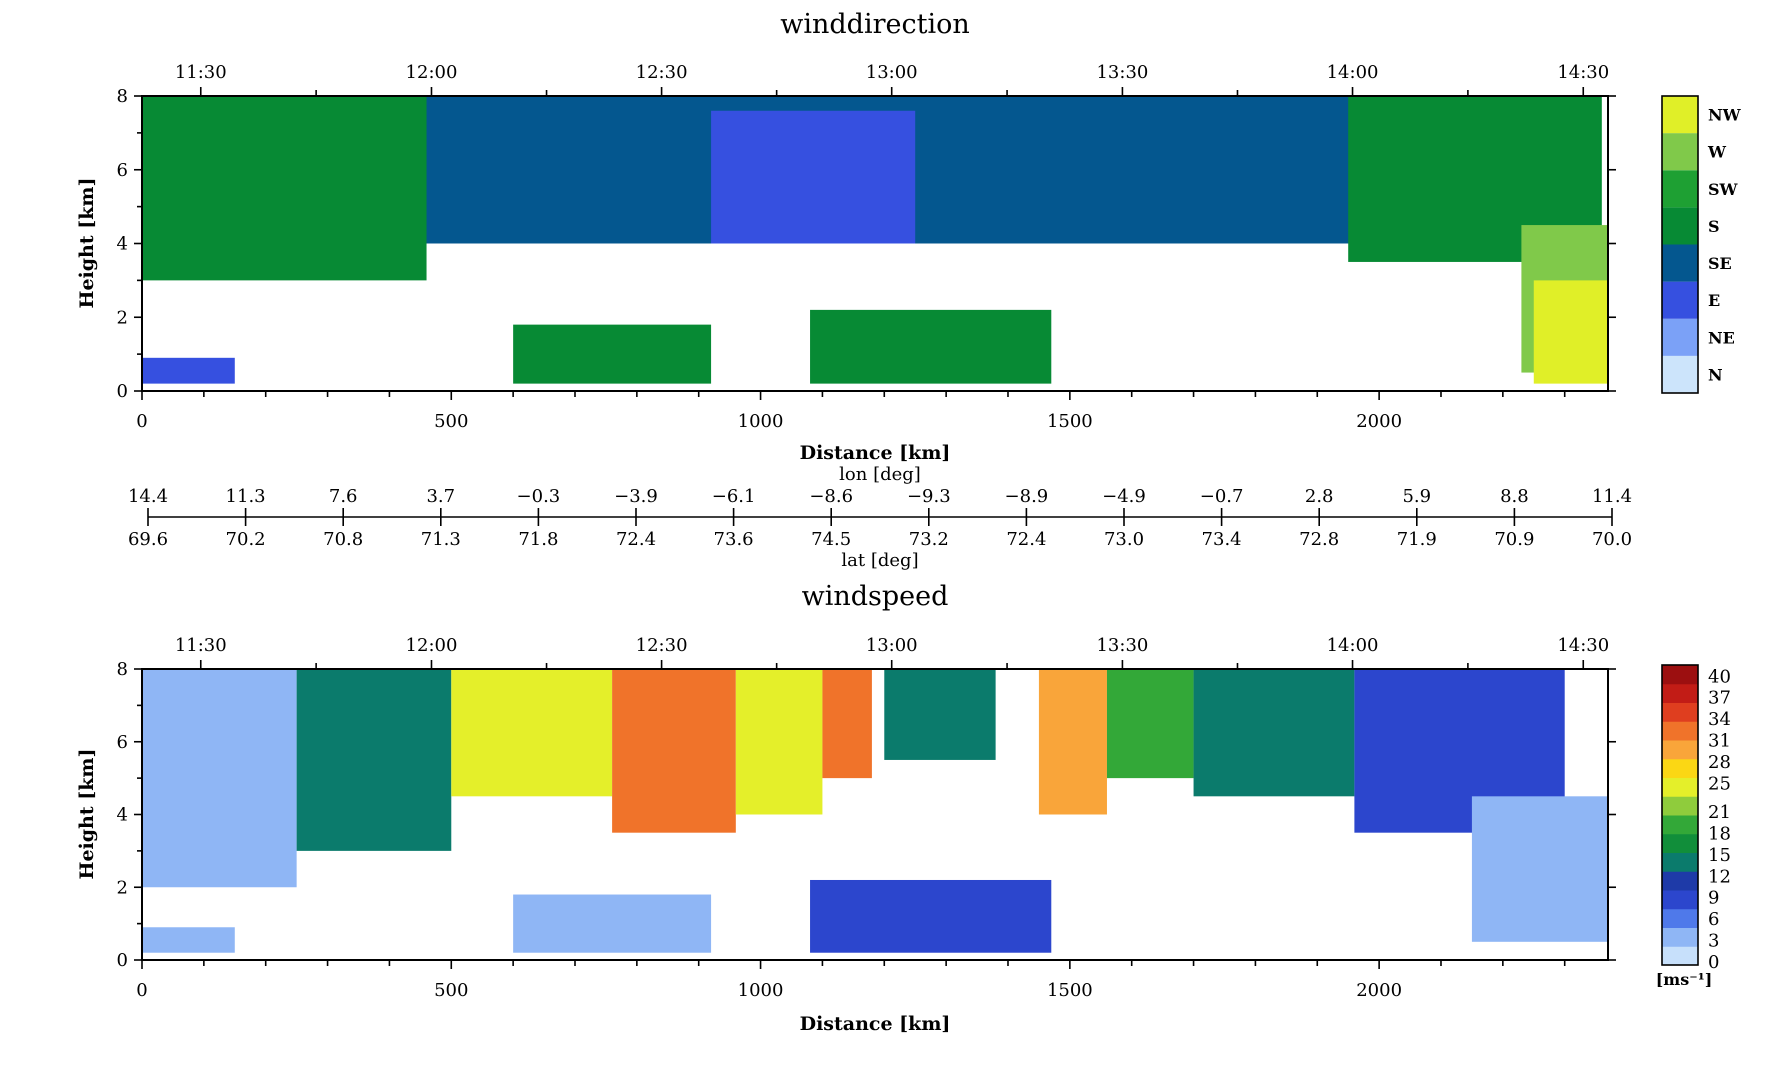 Image resolution: width=1771 pixels, height=1073 pixels. Describe the element at coordinates (441, 539) in the screenshot. I see `lat-tick-label: 71.3` at that location.